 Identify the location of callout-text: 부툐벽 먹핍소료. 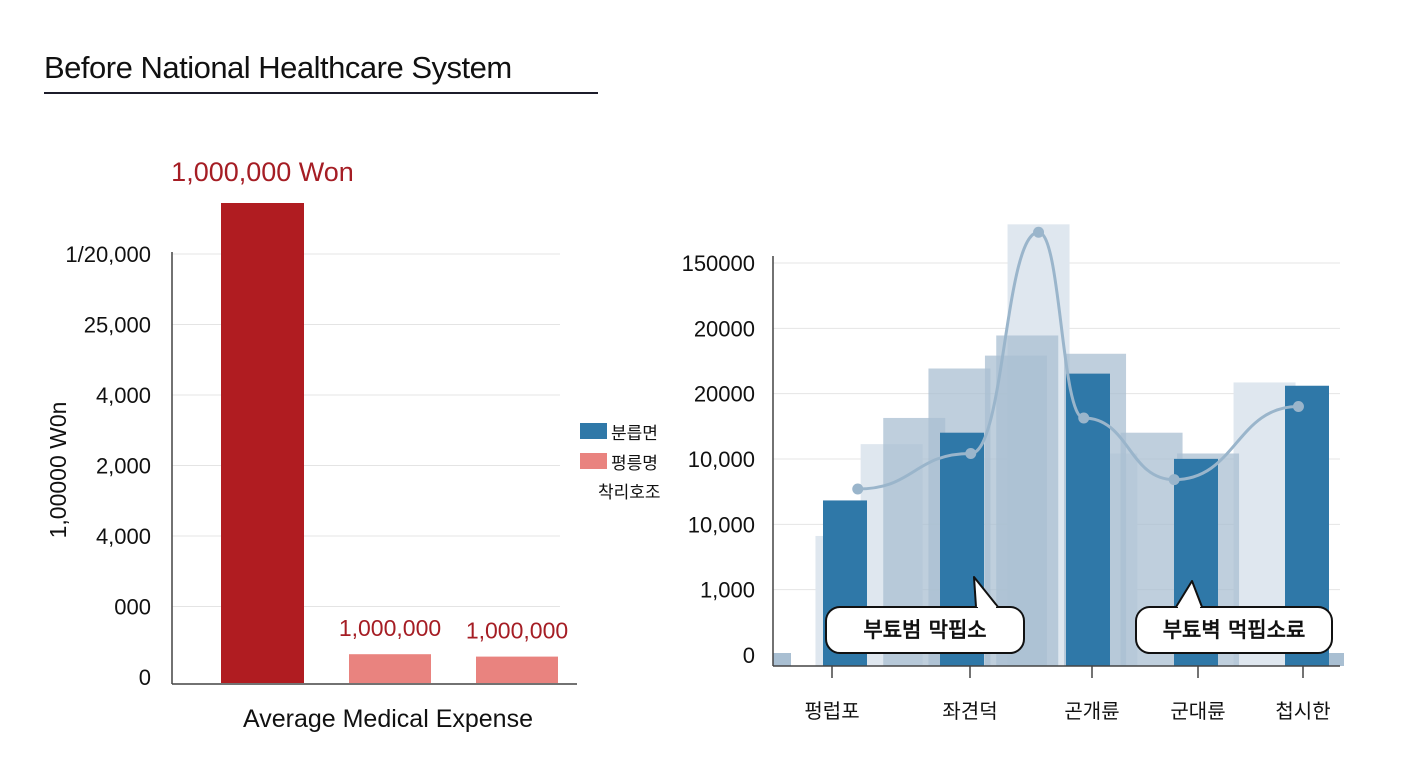
(1234, 630).